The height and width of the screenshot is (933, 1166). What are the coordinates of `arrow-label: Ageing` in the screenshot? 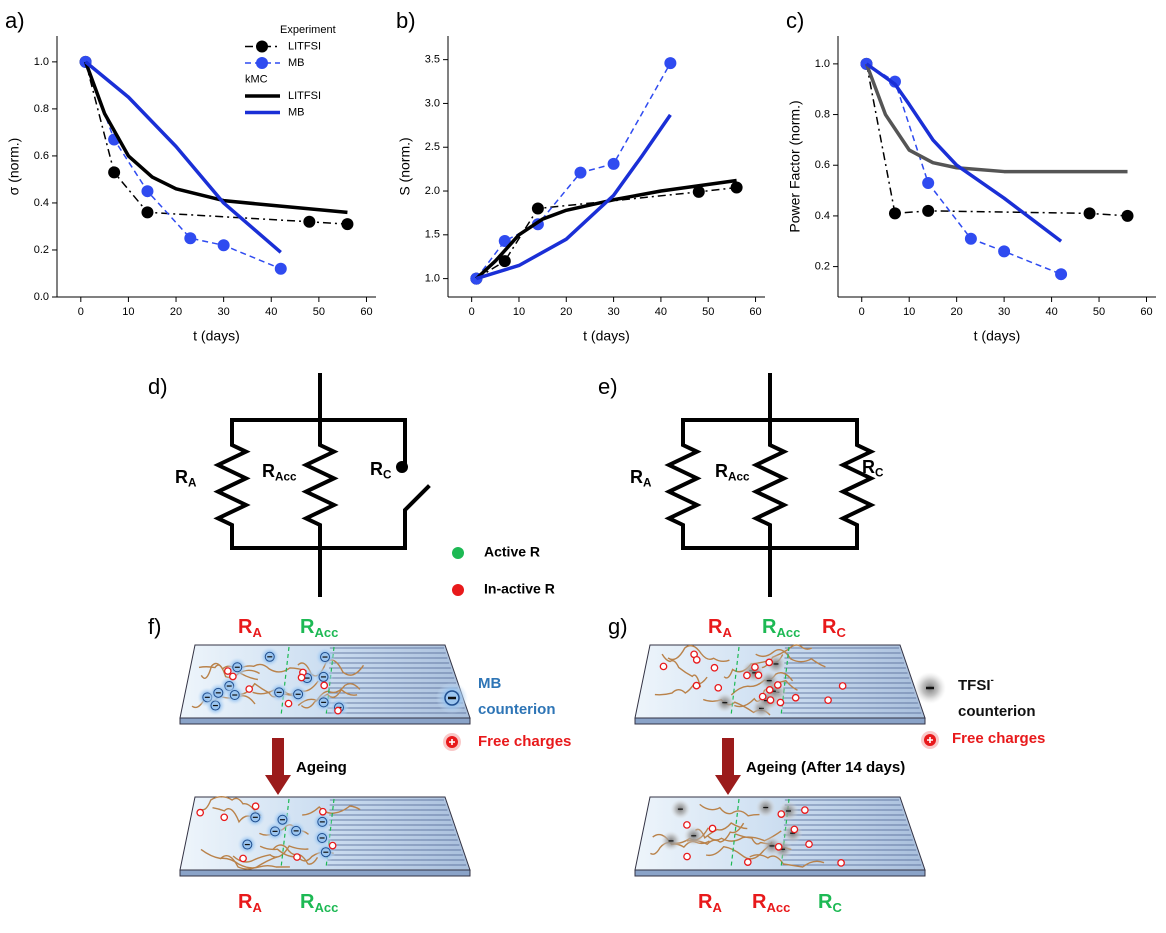 It's located at (321, 767).